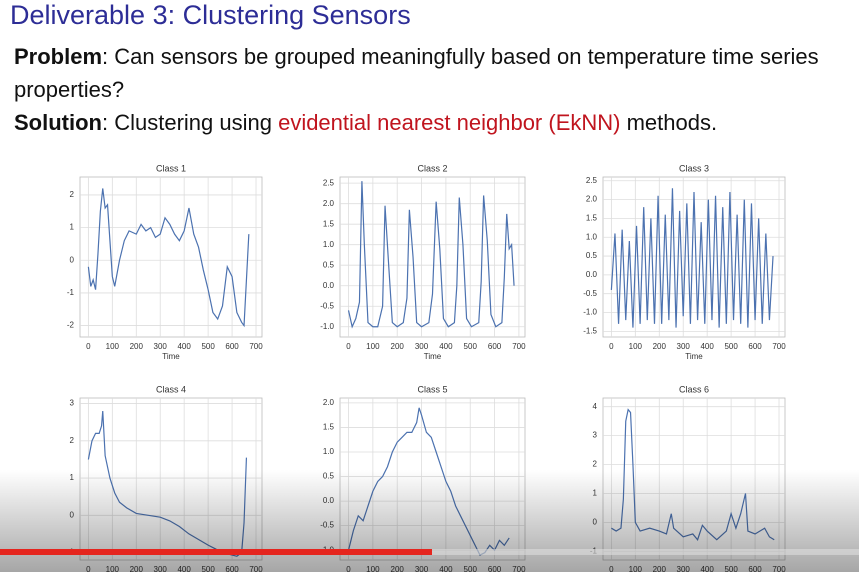  What do you see at coordinates (432, 168) in the screenshot?
I see `chart-title: Class 2` at bounding box center [432, 168].